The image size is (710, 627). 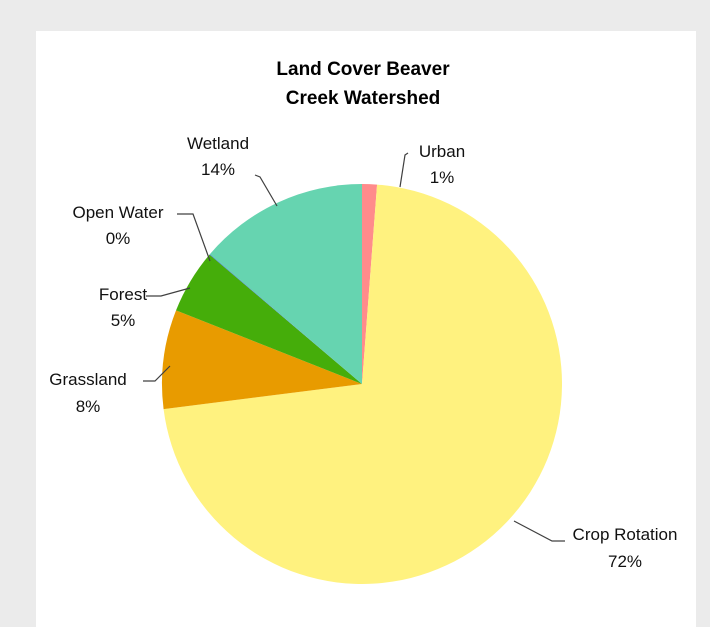 I want to click on slice-label-grassland: Grassland, so click(x=87, y=379).